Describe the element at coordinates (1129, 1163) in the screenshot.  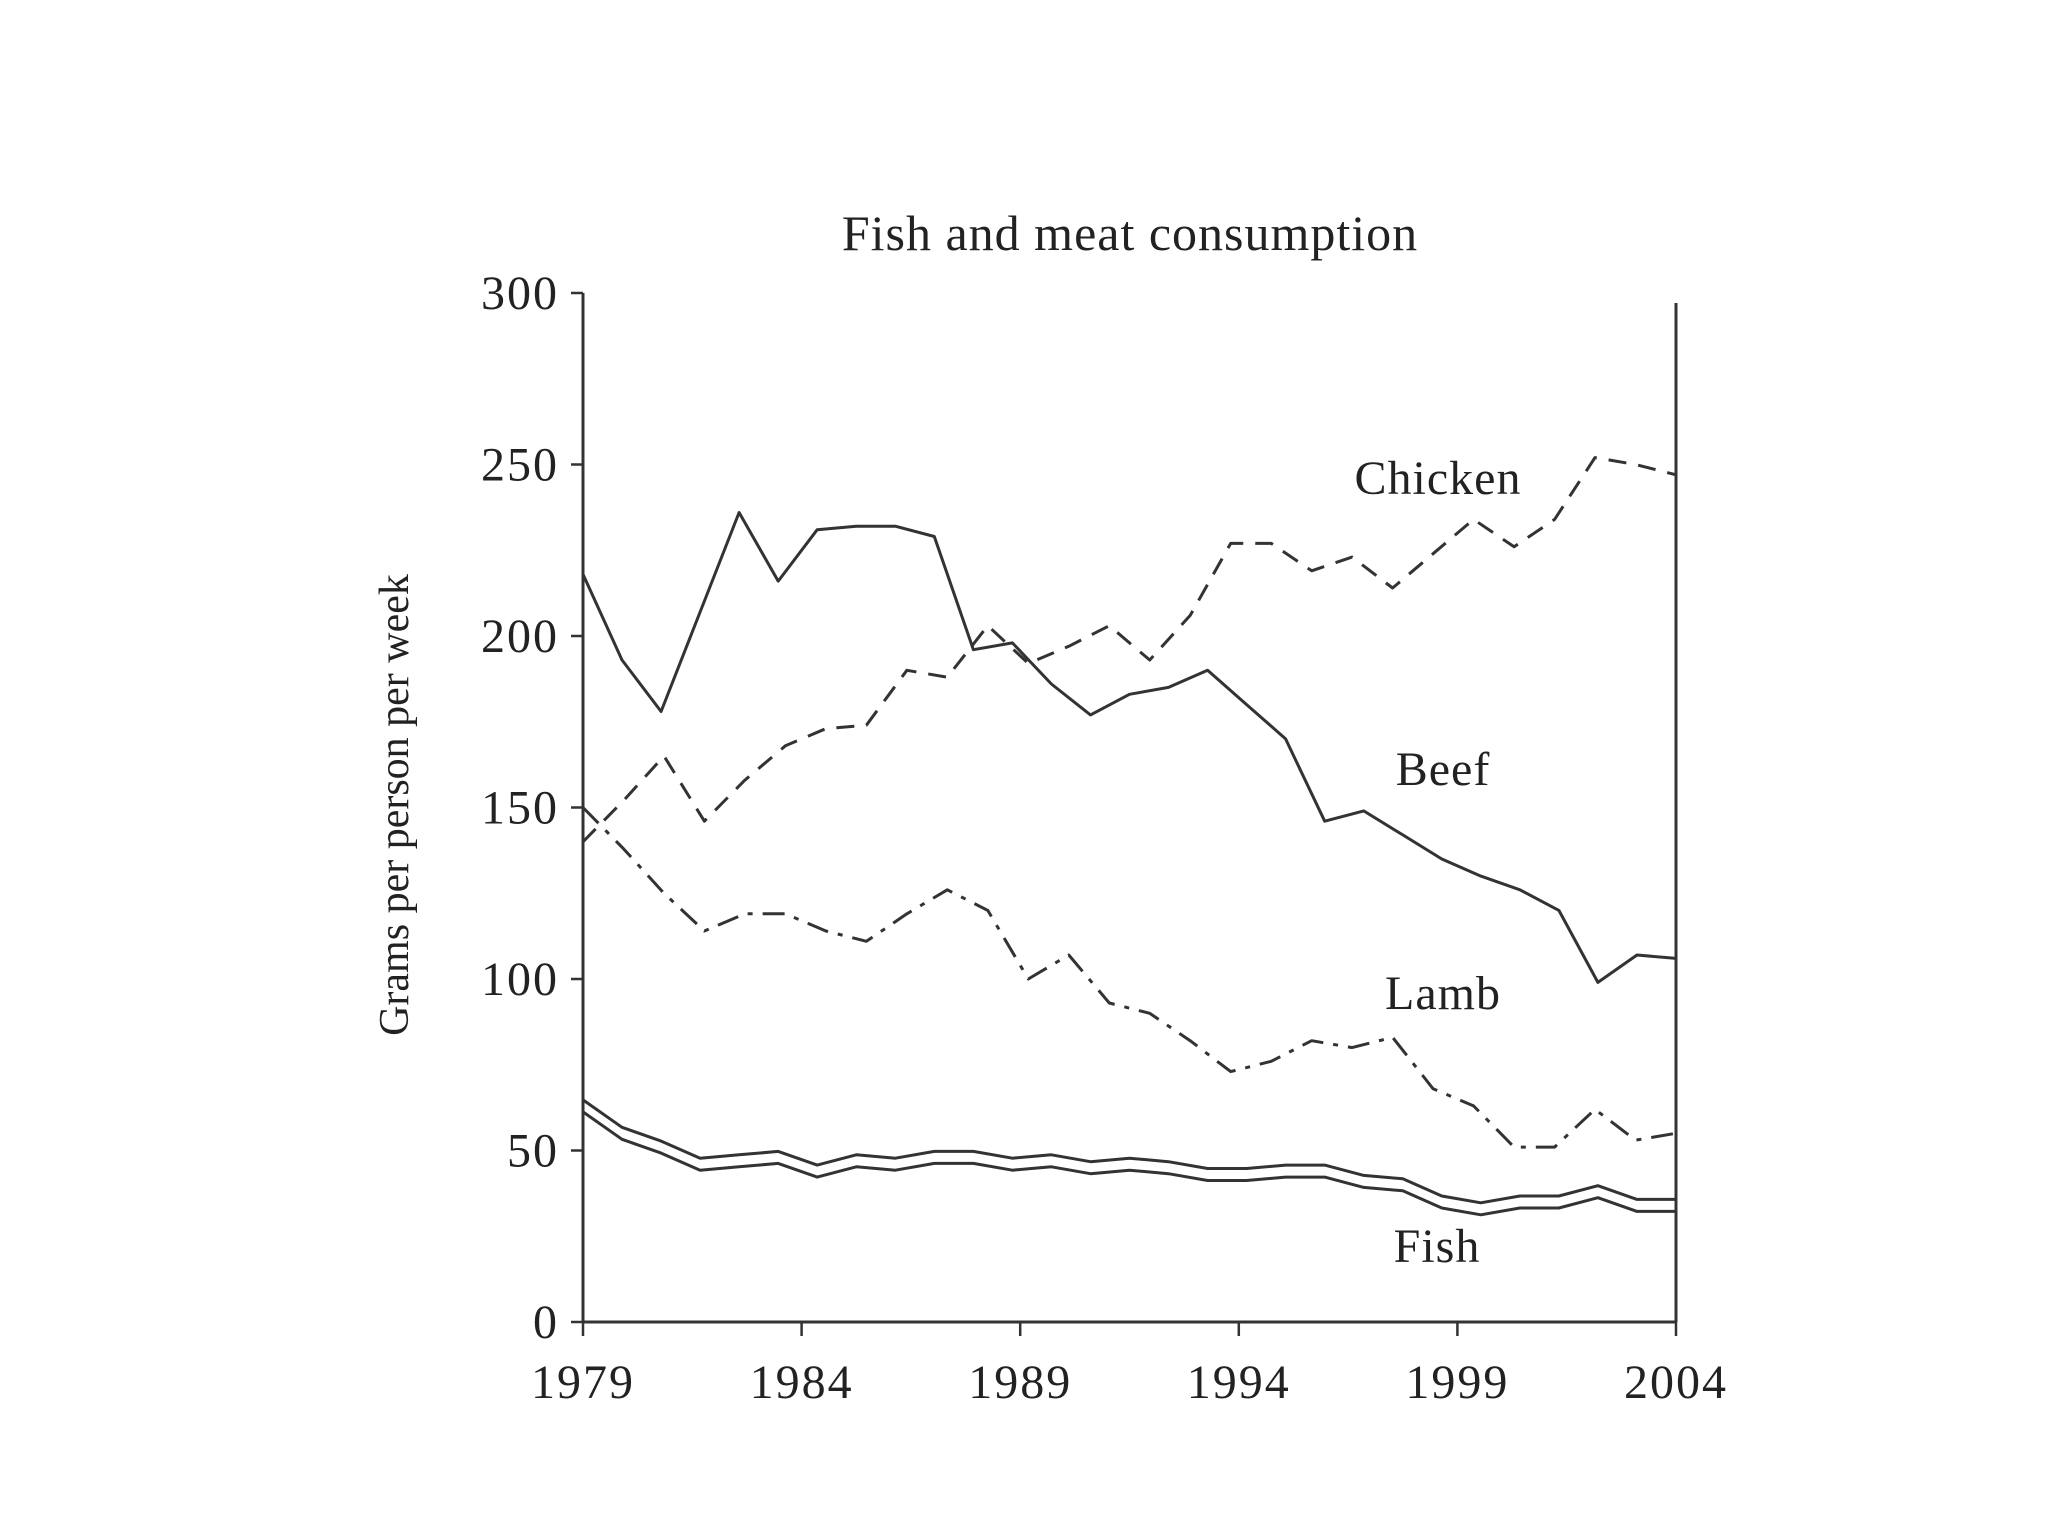
I see `fish-series-line-lower` at that location.